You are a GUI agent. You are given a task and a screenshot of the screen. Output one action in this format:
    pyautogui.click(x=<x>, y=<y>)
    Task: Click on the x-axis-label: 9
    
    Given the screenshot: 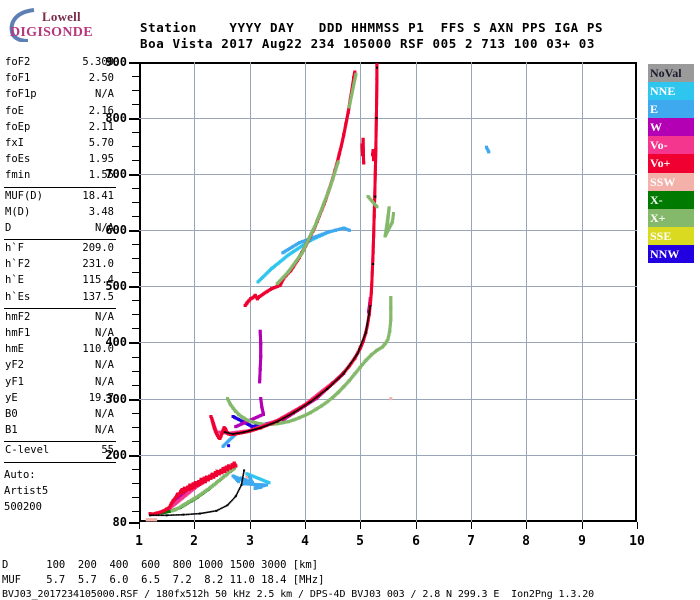 What is the action you would take?
    pyautogui.click(x=582, y=541)
    